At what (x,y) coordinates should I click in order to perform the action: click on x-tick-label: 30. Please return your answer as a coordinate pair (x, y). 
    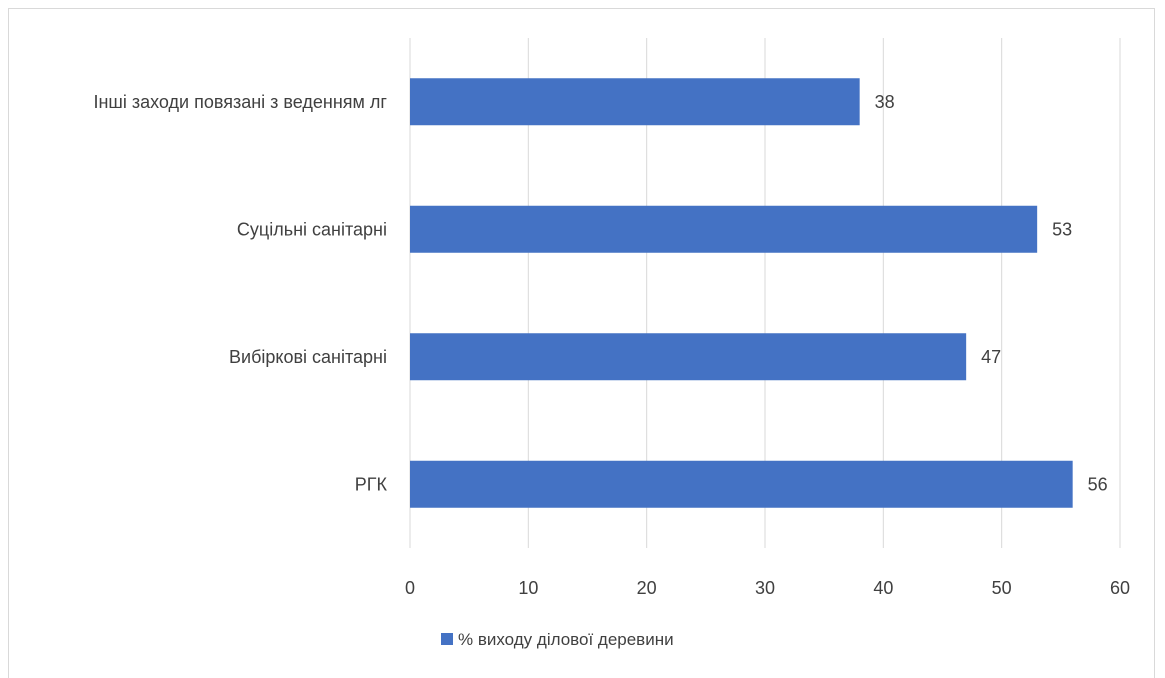
    Looking at the image, I should click on (765, 588).